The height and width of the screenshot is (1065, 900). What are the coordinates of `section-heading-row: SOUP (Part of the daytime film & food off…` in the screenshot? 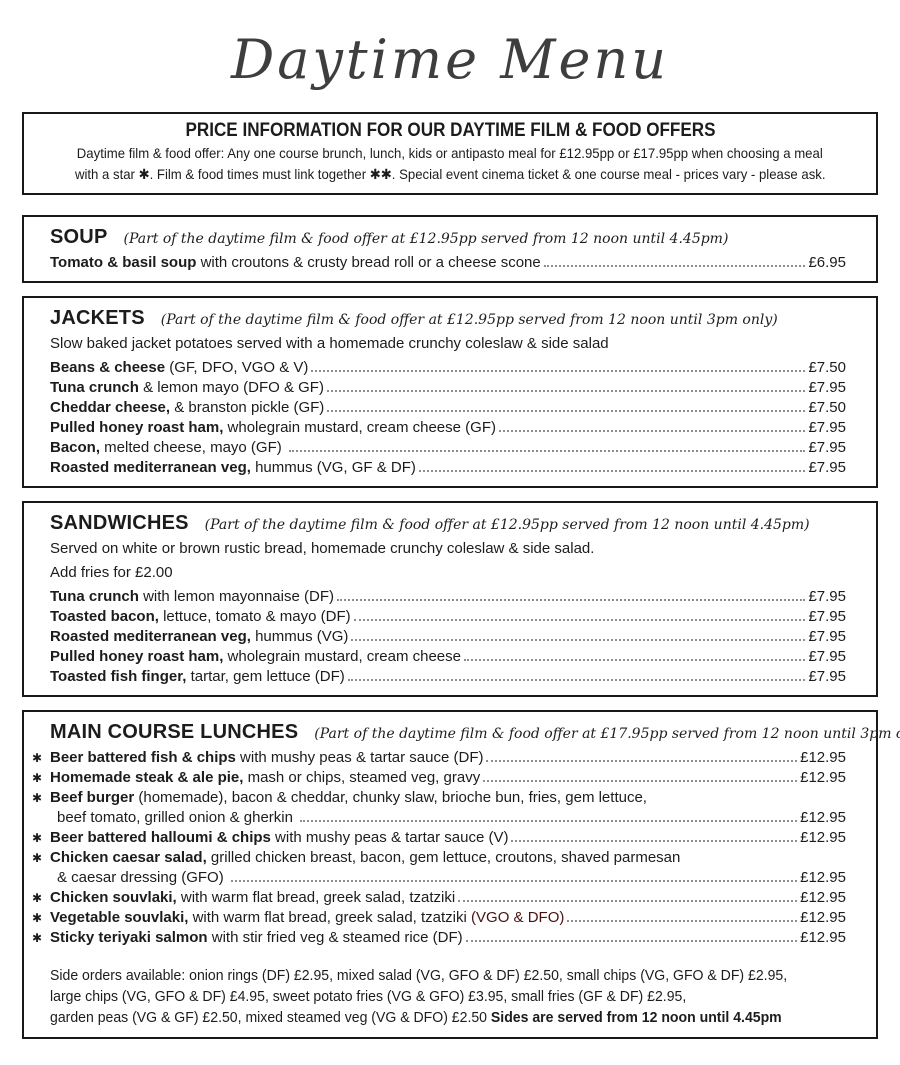 It's located at (448, 237).